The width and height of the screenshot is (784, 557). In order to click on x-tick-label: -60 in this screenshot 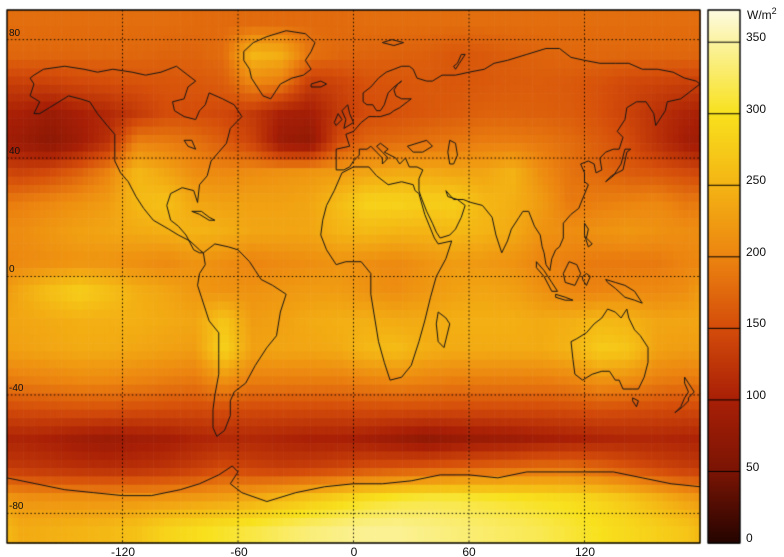, I will do `click(239, 551)`.